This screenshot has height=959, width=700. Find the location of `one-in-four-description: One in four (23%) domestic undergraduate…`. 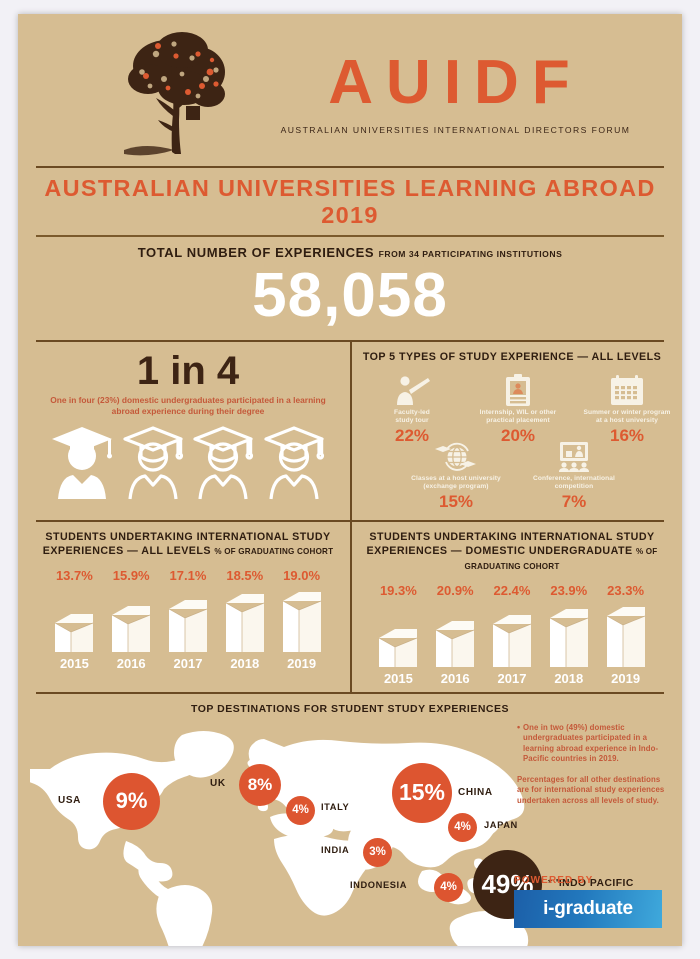

one-in-four-description: One in four (23%) domestic undergraduate… is located at coordinates (188, 405).